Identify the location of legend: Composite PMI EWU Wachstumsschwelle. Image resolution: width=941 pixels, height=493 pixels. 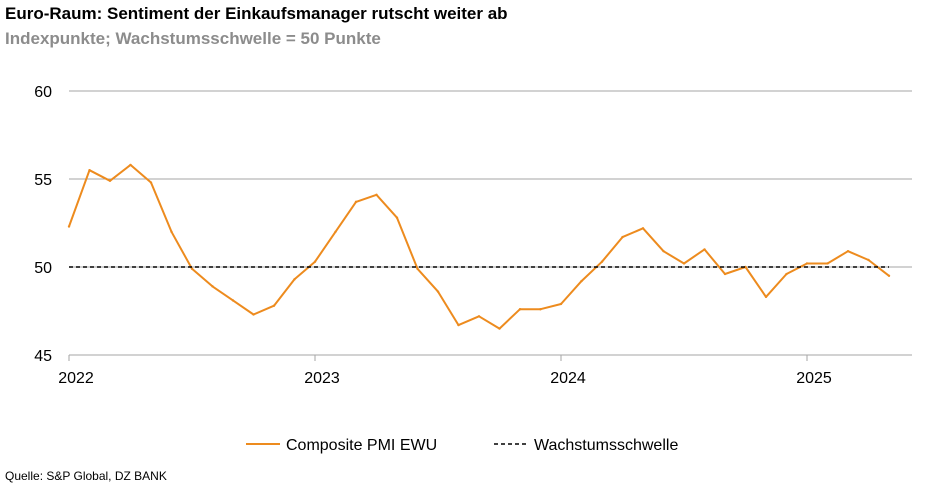
(462, 445).